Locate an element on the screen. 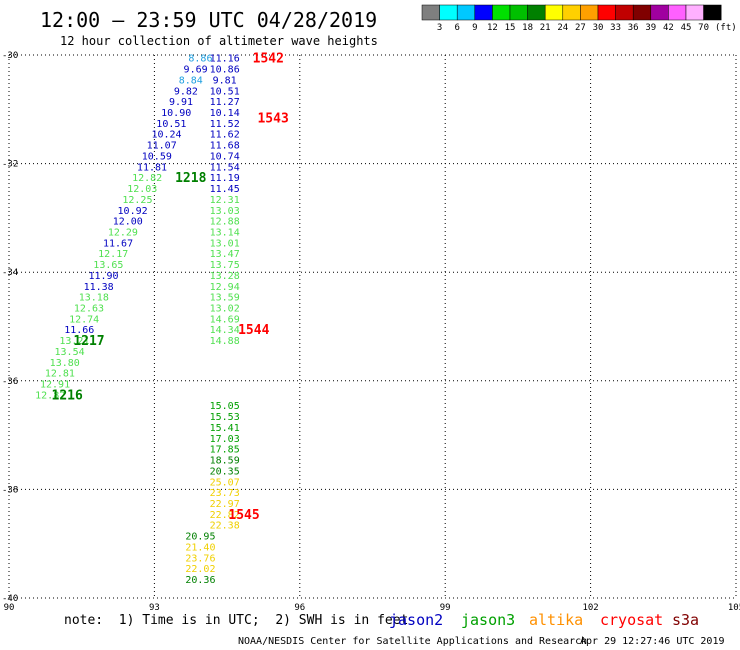 This screenshot has width=740, height=650. wave-height-value: 18.59 is located at coordinates (225, 461).